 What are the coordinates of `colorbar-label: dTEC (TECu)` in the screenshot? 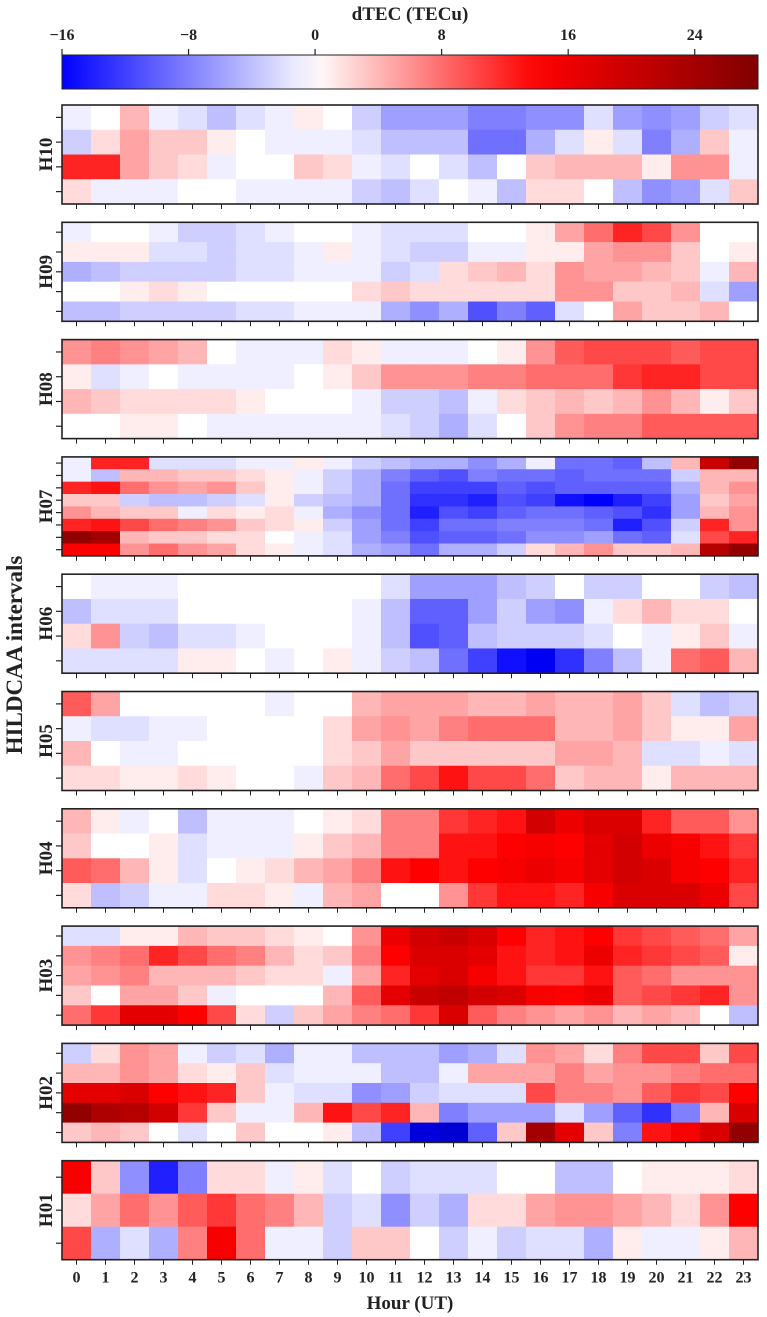 It's located at (410, 14).